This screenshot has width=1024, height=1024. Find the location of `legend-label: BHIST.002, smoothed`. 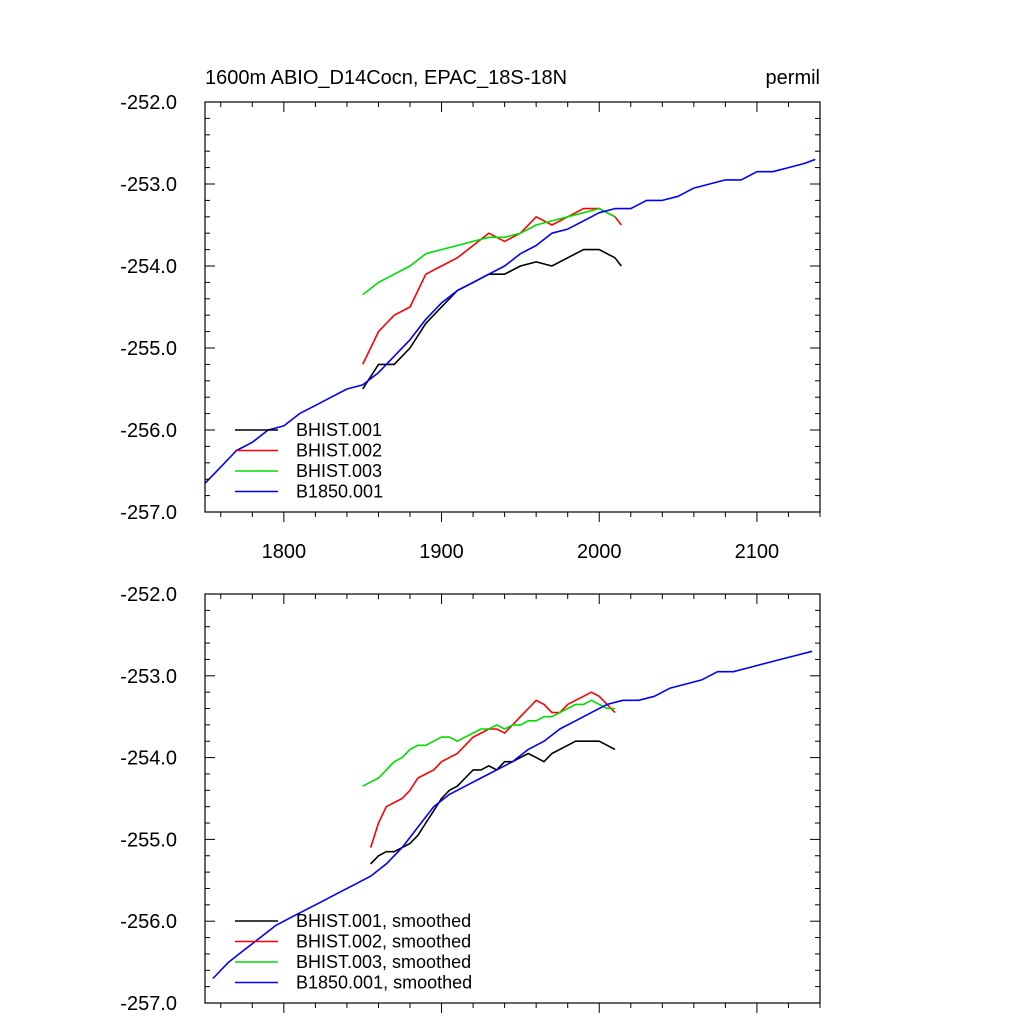

legend-label: BHIST.002, smoothed is located at coordinates (383, 942).